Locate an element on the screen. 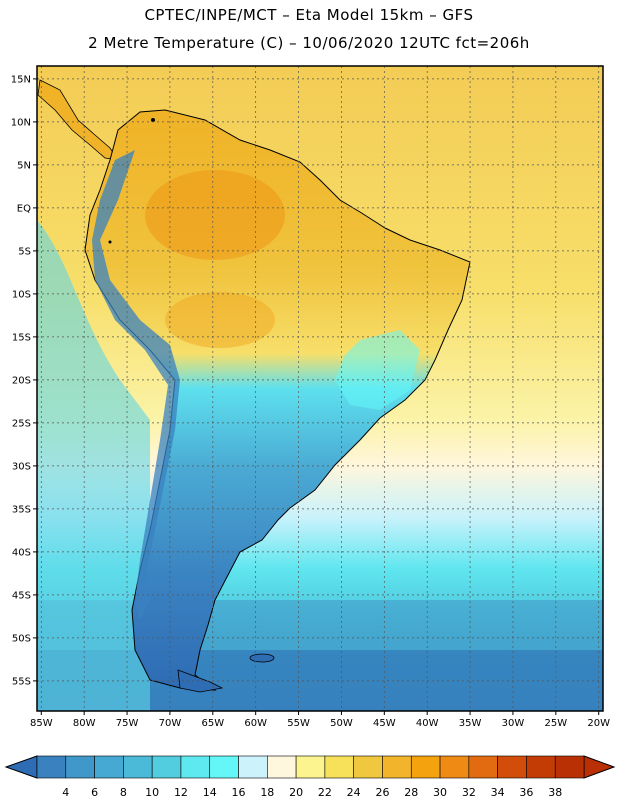 This screenshot has height=800, width=618. falkland-islands is located at coordinates (262, 658).